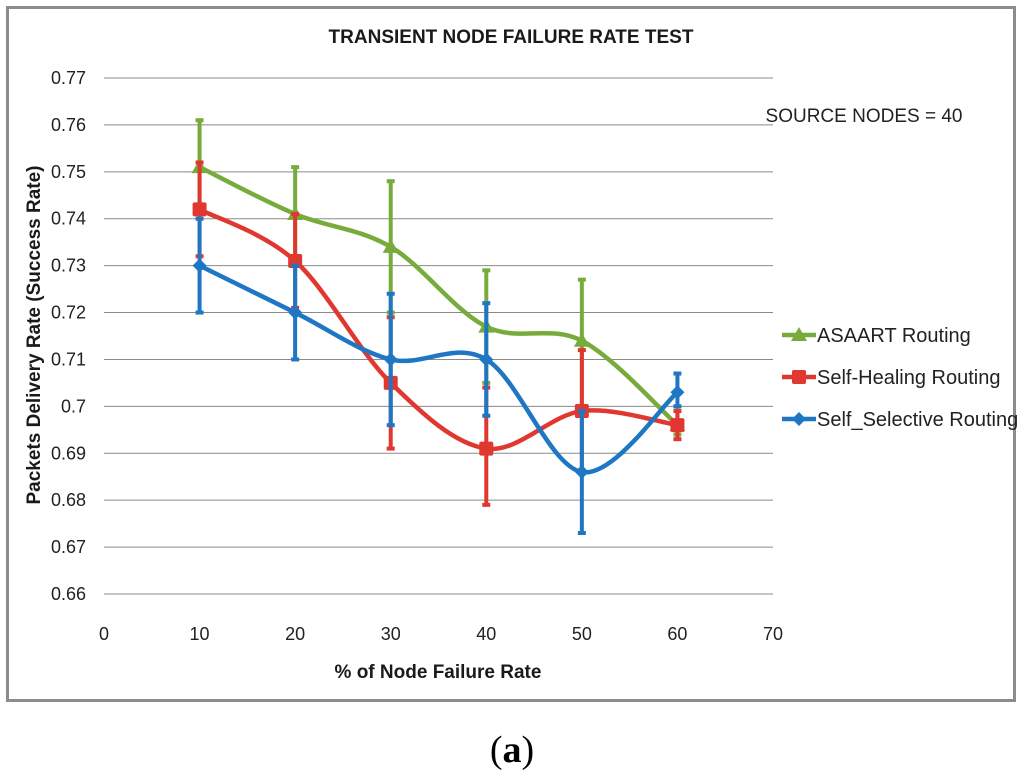  I want to click on x-tick-label: 60, so click(677, 634).